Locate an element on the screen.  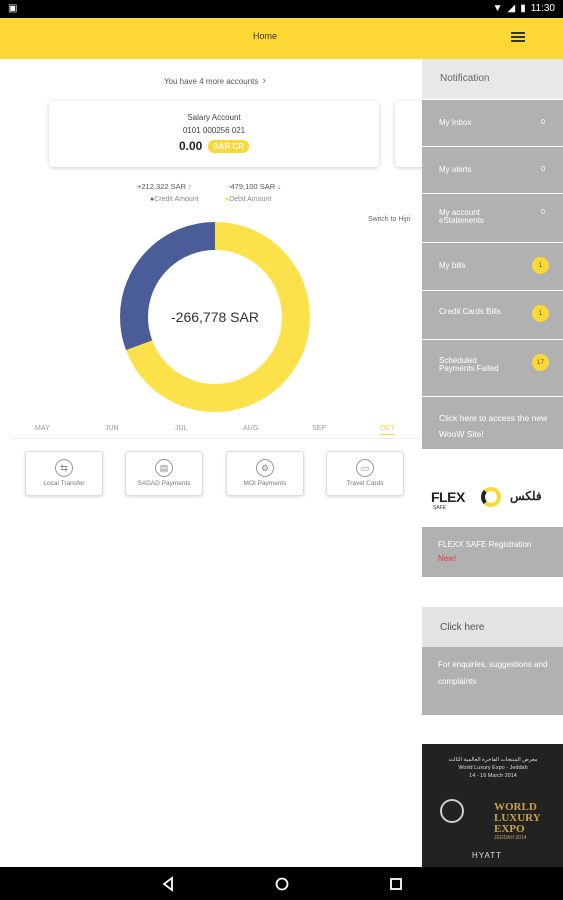
sidebar-item-woow-site: Click here to access the new WooW Site! is located at coordinates (492, 423).